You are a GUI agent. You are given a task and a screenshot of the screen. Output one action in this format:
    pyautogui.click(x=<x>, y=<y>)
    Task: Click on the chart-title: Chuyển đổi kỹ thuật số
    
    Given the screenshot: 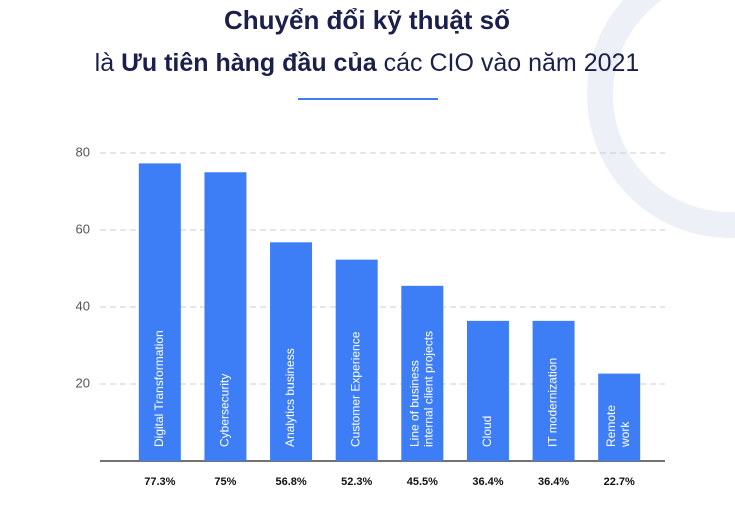 What is the action you would take?
    pyautogui.click(x=367, y=20)
    